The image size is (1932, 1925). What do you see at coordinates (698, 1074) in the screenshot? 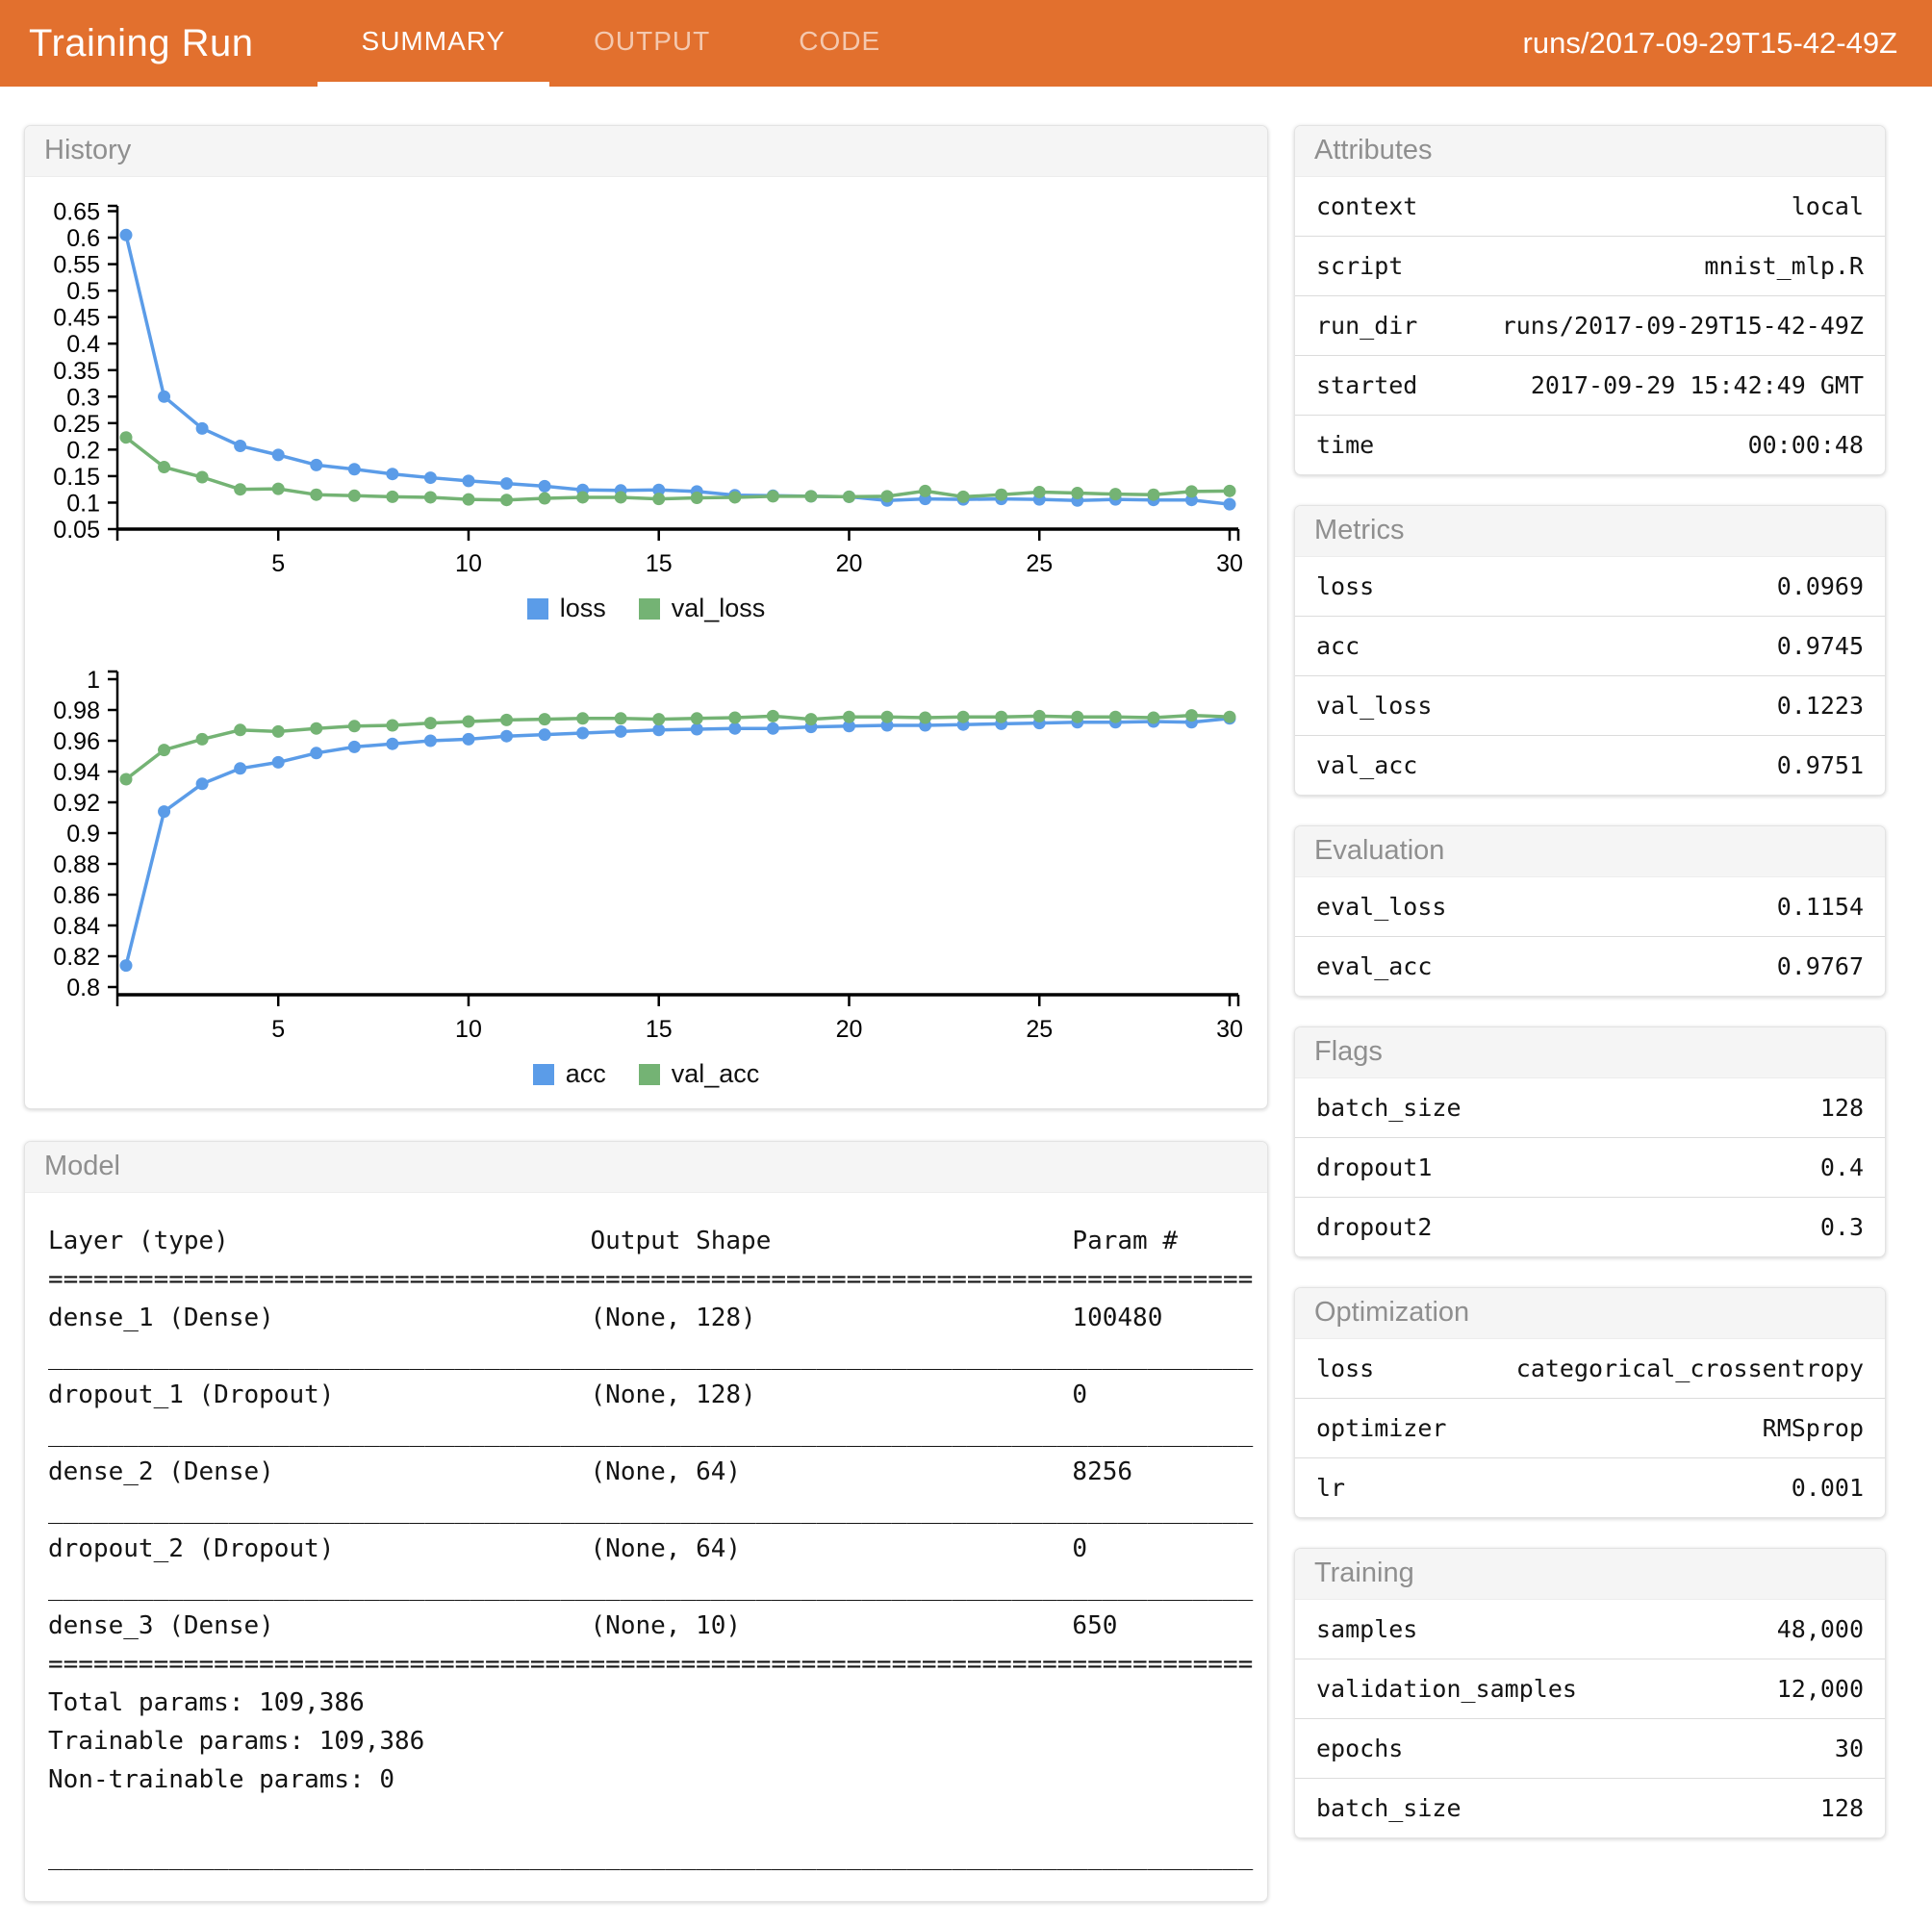
I see `legend-item-val_acc: val_acc` at bounding box center [698, 1074].